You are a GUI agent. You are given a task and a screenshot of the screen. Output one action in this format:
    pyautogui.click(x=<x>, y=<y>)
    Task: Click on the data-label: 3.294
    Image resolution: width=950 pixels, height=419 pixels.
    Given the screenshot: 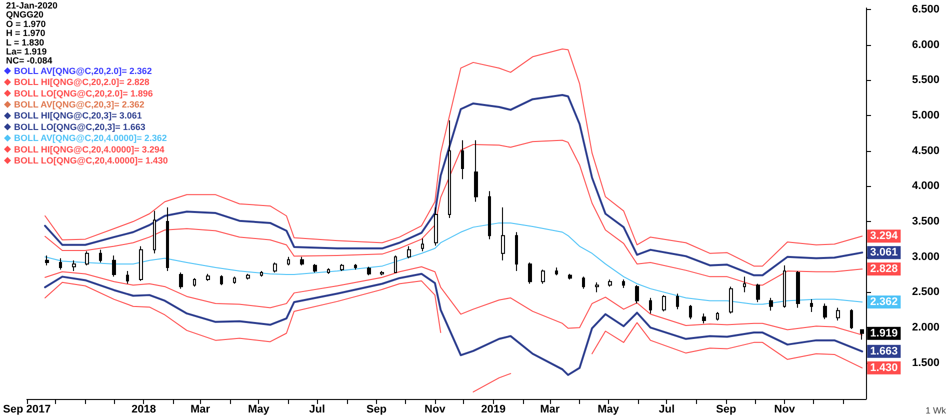 What is the action you would take?
    pyautogui.click(x=884, y=236)
    